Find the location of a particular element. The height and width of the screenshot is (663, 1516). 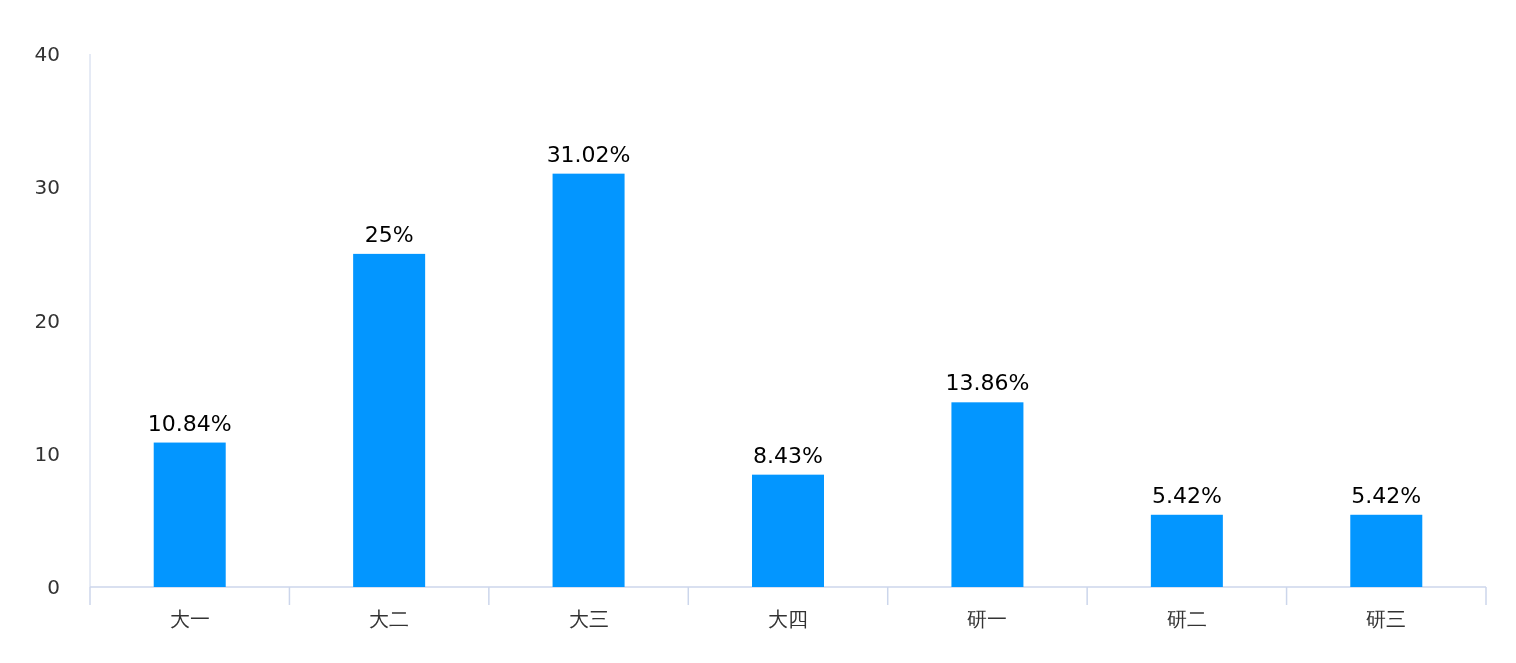

x-tick-label: 大四 is located at coordinates (788, 619).